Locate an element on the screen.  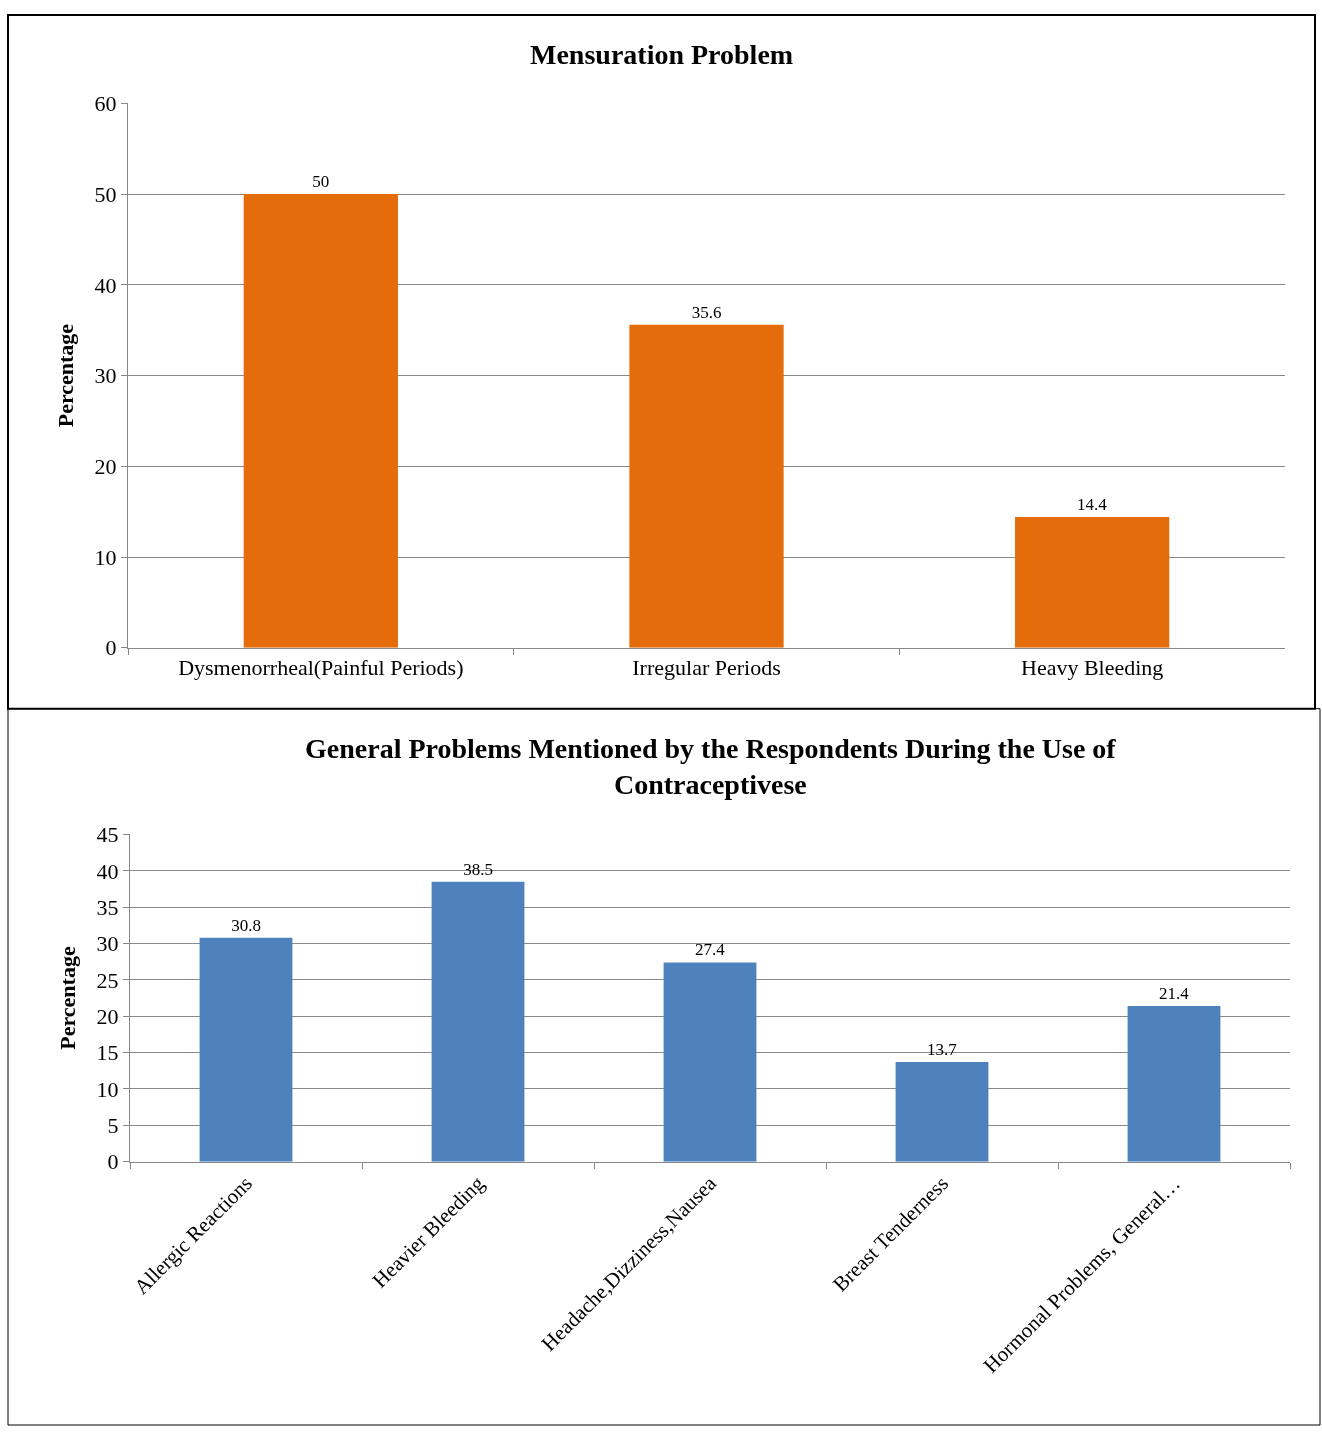
chart-title: General Problems Mentioned by the Respondents During the Use of Contraceptivese is located at coordinates (711, 767).